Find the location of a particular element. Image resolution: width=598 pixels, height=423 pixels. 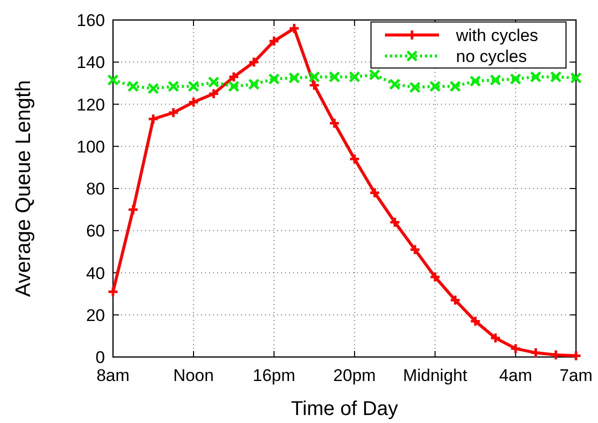

x-axis-title: Time of Day is located at coordinates (344, 409).